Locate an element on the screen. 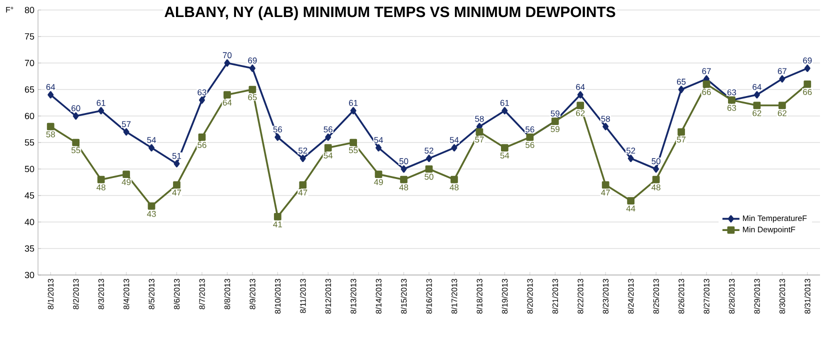  data-label: 55 is located at coordinates (353, 150).